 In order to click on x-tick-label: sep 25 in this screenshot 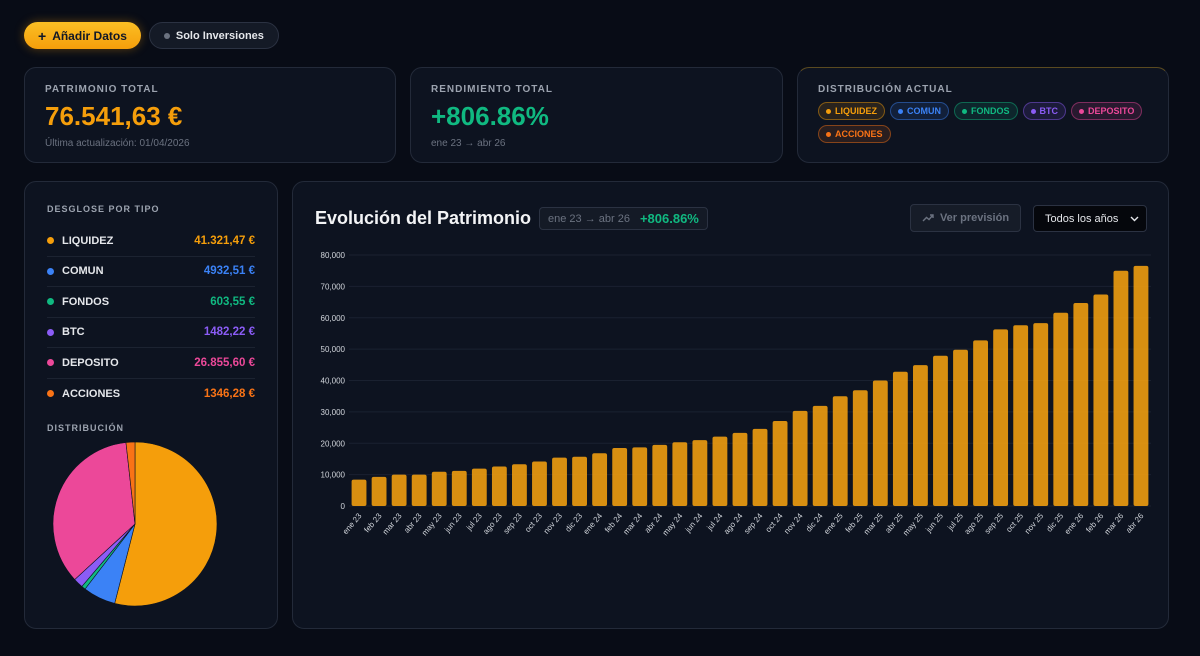, I will do `click(994, 523)`.